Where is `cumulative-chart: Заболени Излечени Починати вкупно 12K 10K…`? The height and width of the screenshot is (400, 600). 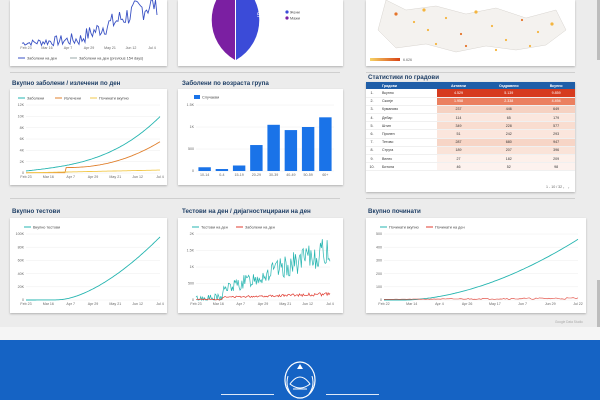 cumulative-chart: Заболени Излечени Починати вкупно 12K 10K… is located at coordinates (91, 138).